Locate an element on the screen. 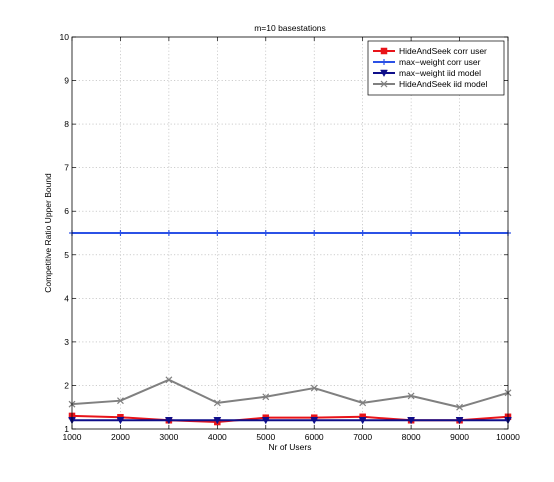 This screenshot has height=482, width=554. y-tick-label: 6 is located at coordinates (66, 211).